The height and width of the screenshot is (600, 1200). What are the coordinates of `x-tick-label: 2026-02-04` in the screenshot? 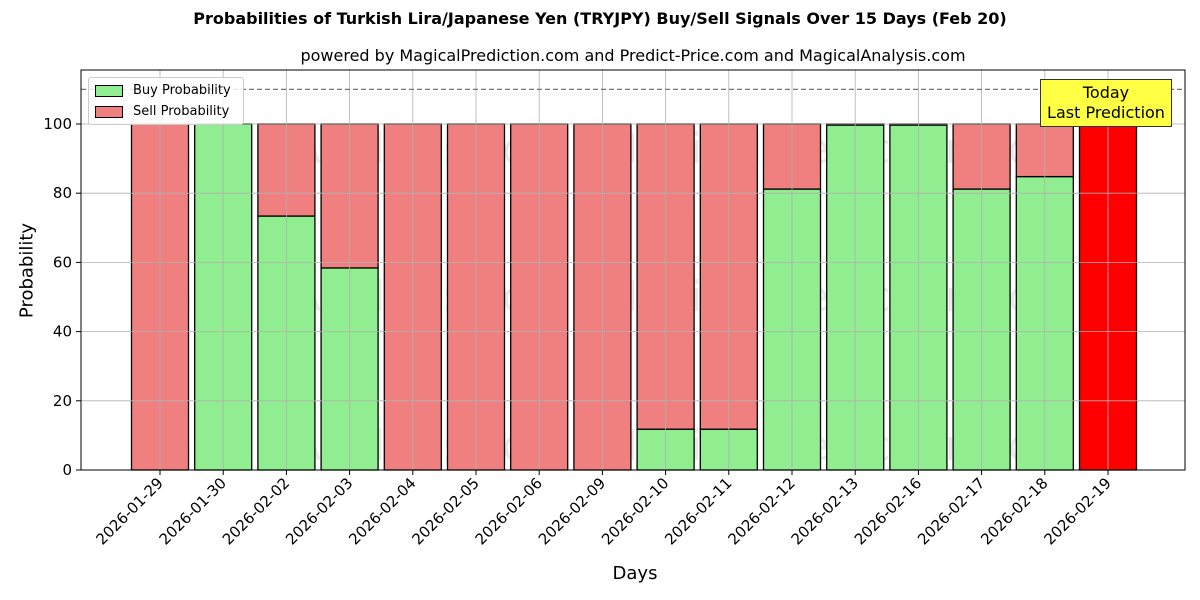 It's located at (382, 511).